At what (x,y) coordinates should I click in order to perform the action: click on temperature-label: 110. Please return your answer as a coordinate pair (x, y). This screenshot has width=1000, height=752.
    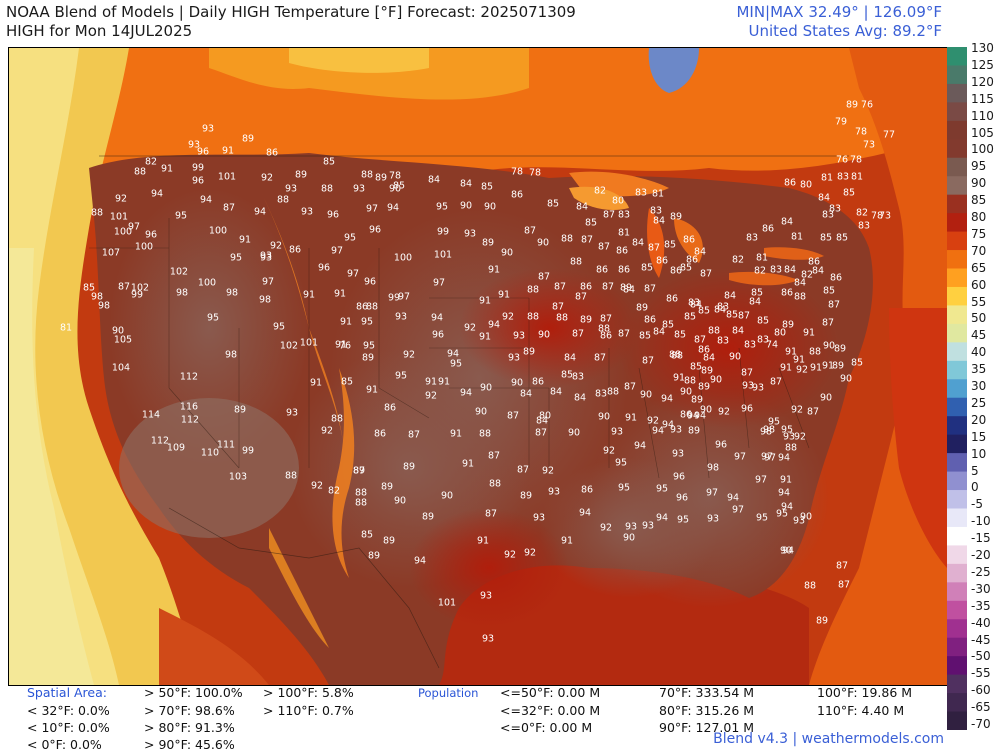
    Looking at the image, I should click on (210, 453).